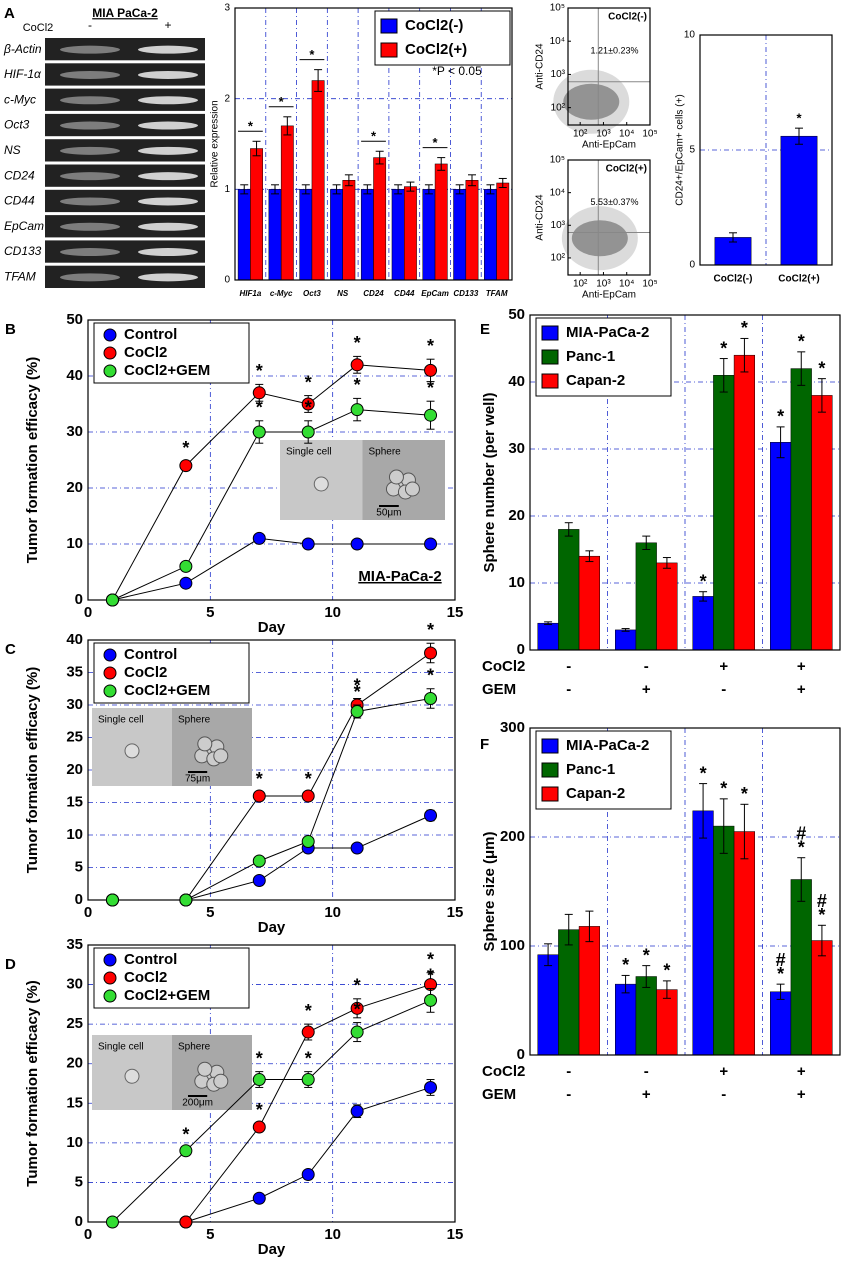 This screenshot has width=849, height=1285. I want to click on gene-label: NS, so click(12, 150).